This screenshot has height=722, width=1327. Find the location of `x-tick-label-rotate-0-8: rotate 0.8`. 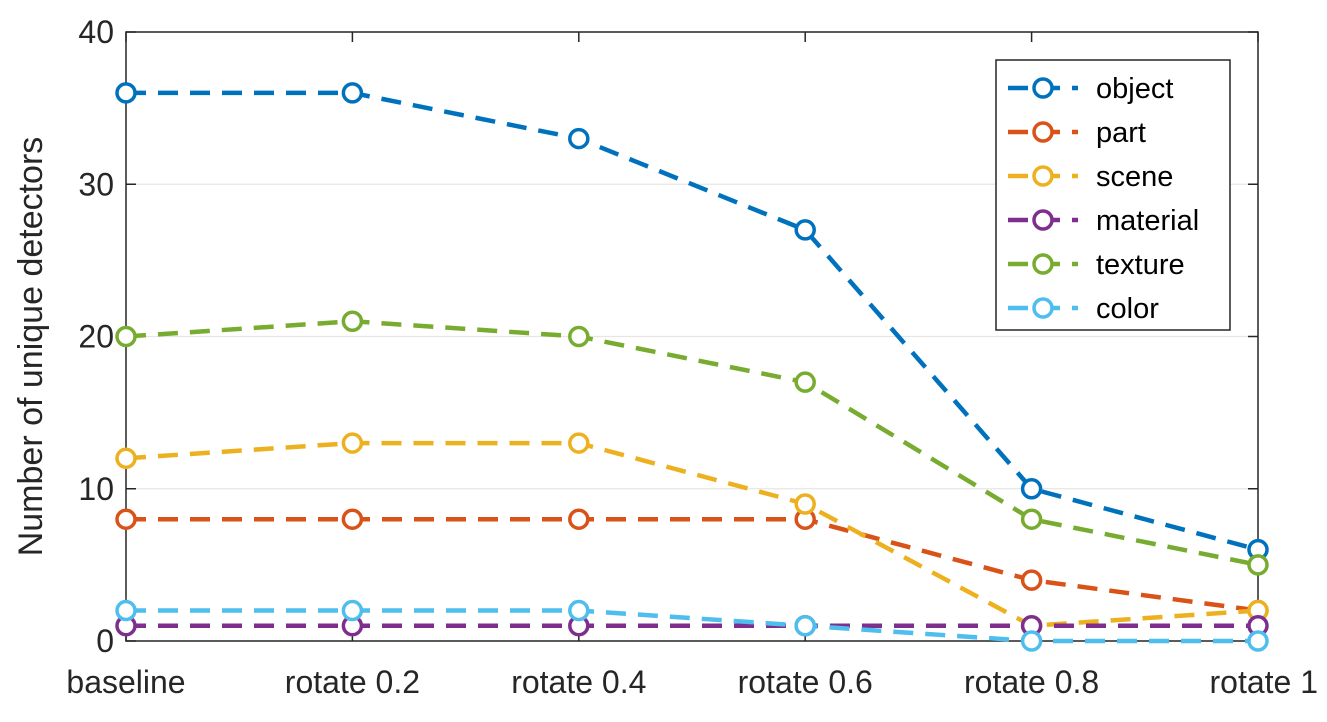

x-tick-label-rotate-0-8: rotate 0.8 is located at coordinates (1031, 682).